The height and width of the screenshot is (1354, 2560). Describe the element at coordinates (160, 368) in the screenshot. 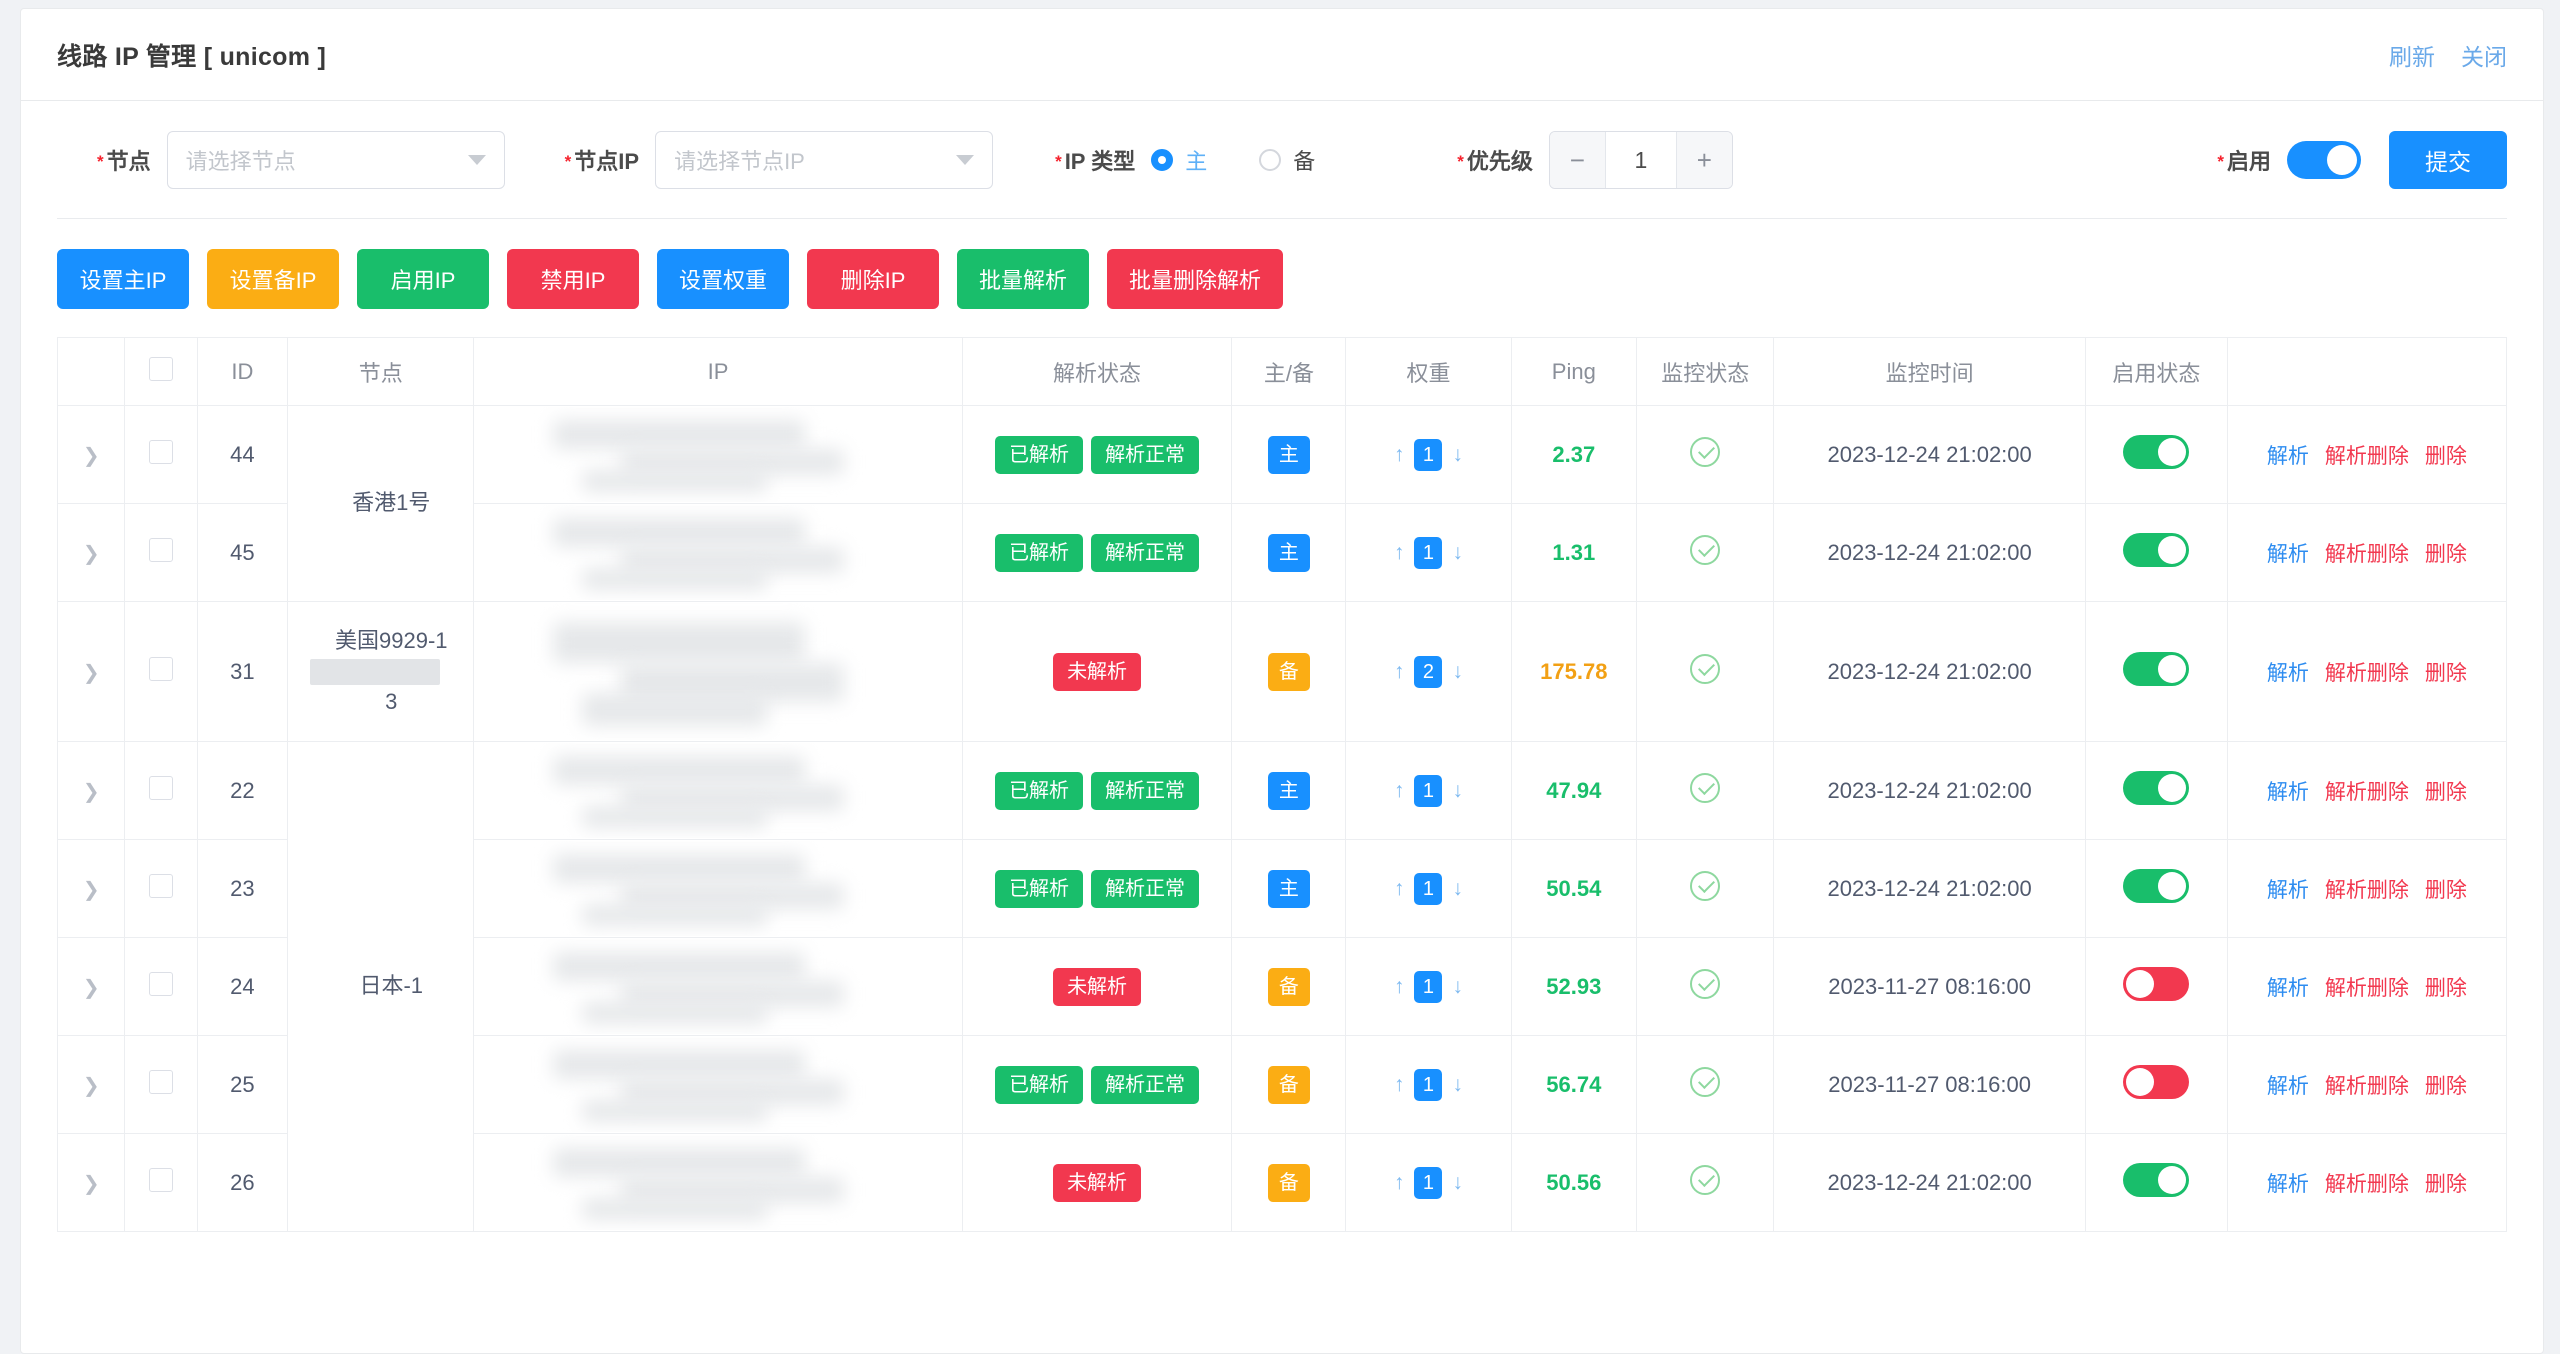

I see `select-all-checkbox` at that location.